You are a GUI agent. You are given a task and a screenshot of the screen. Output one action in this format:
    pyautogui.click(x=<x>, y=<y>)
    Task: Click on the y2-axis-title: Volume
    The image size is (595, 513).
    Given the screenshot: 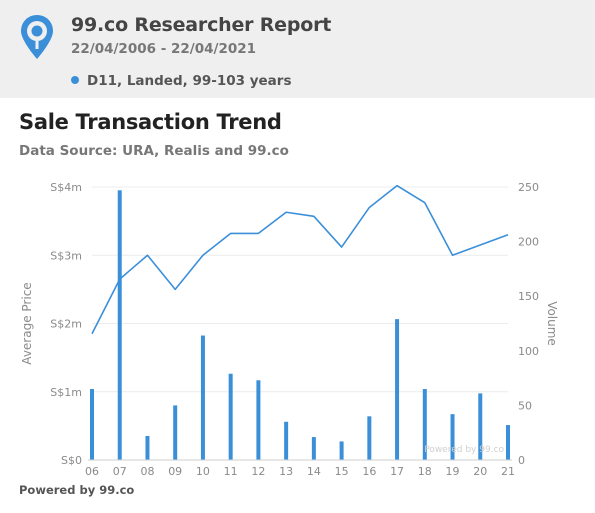 What is the action you would take?
    pyautogui.click(x=552, y=323)
    